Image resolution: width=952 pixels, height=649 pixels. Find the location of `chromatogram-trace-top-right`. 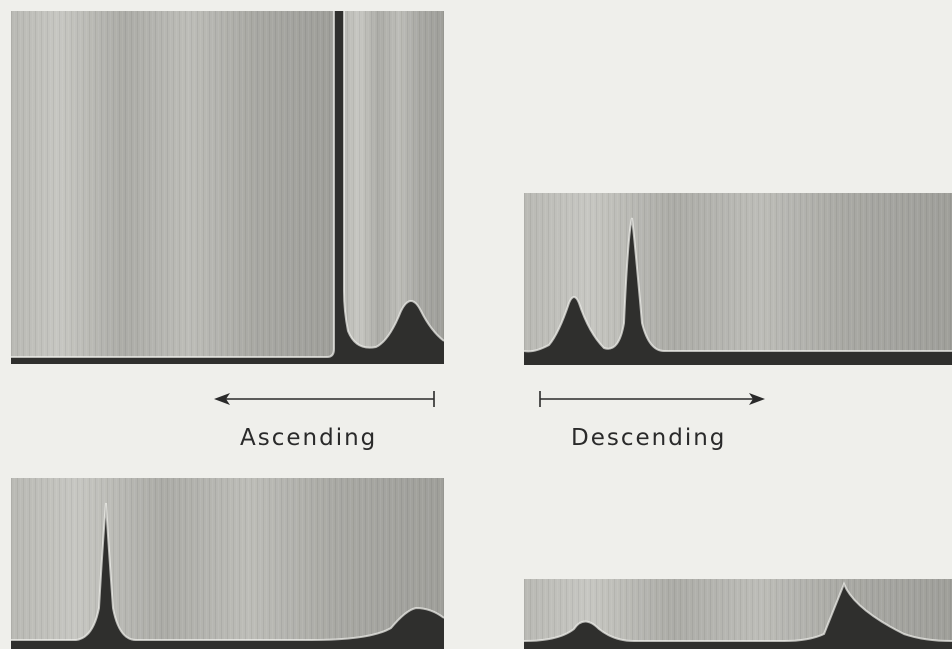

chromatogram-trace-top-right is located at coordinates (738, 279).